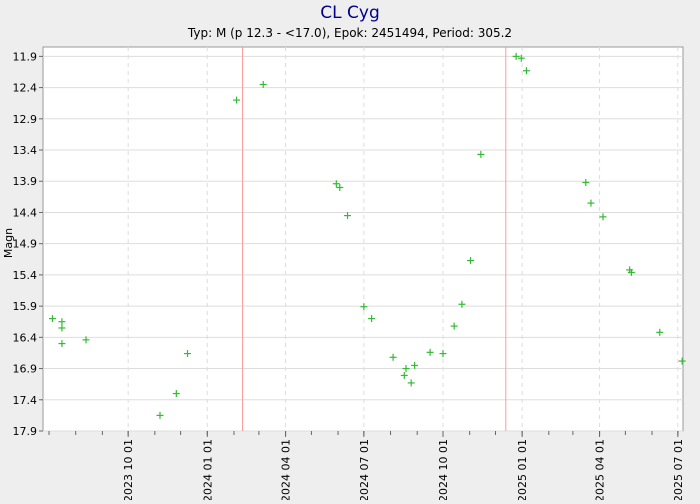  I want to click on x-tick-label: 2025 04 01, so click(600, 469).